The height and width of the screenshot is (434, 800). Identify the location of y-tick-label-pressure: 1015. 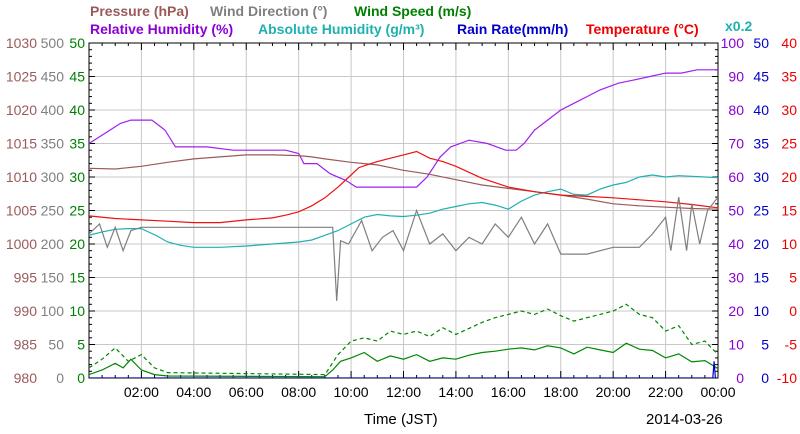
(21, 144).